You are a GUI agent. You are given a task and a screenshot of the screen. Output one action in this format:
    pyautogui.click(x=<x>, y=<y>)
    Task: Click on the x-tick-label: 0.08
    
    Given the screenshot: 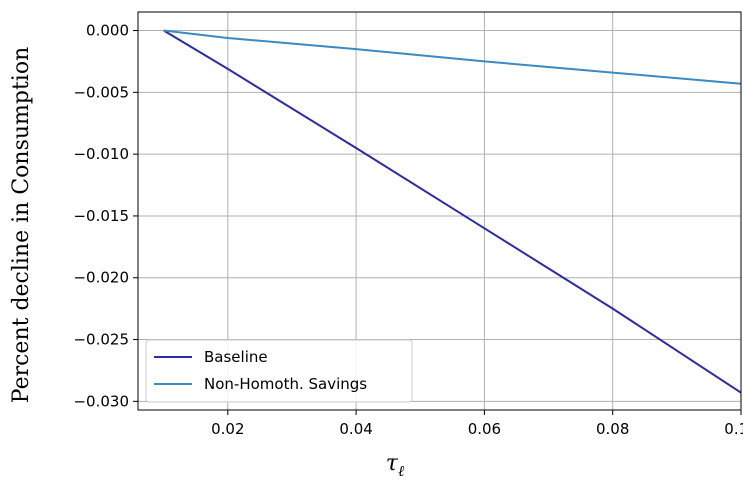 What is the action you would take?
    pyautogui.click(x=612, y=429)
    